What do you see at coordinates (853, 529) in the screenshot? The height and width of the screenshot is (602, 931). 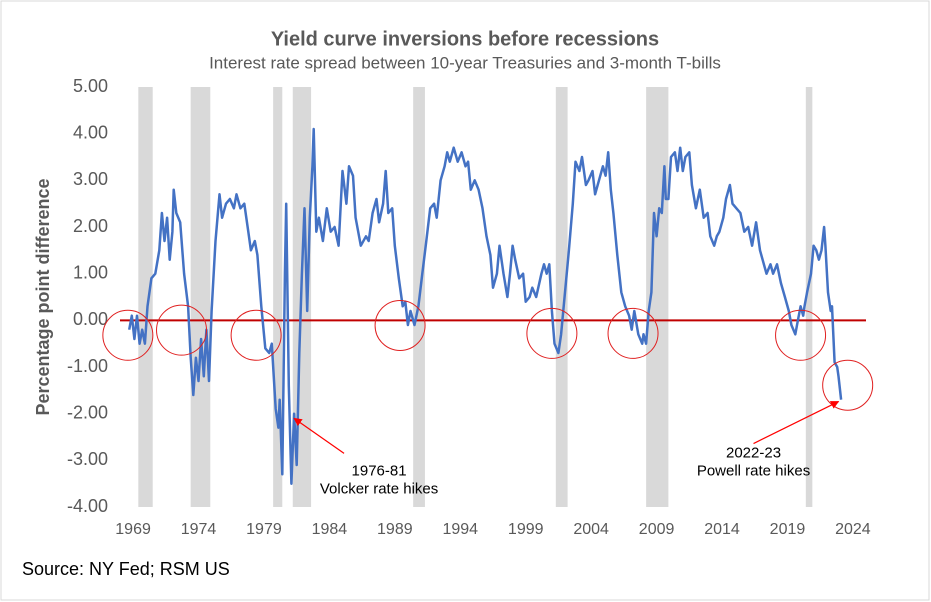 I see `x-tick-label: 2024` at bounding box center [853, 529].